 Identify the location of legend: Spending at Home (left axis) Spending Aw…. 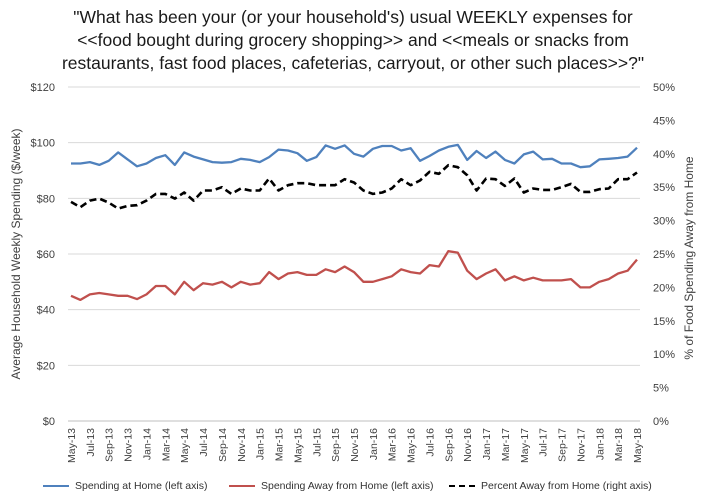
(353, 488).